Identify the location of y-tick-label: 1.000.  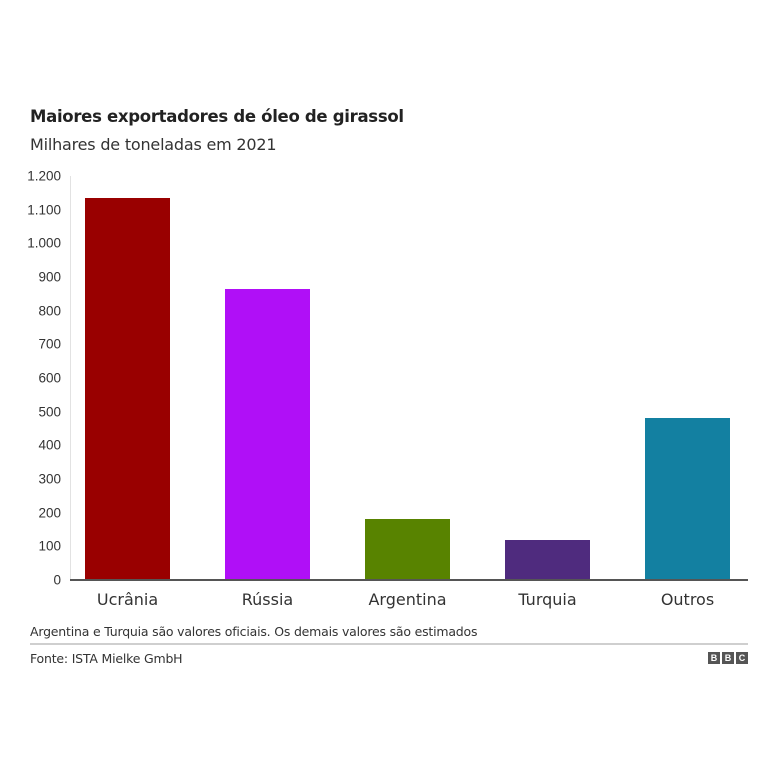
(44, 243).